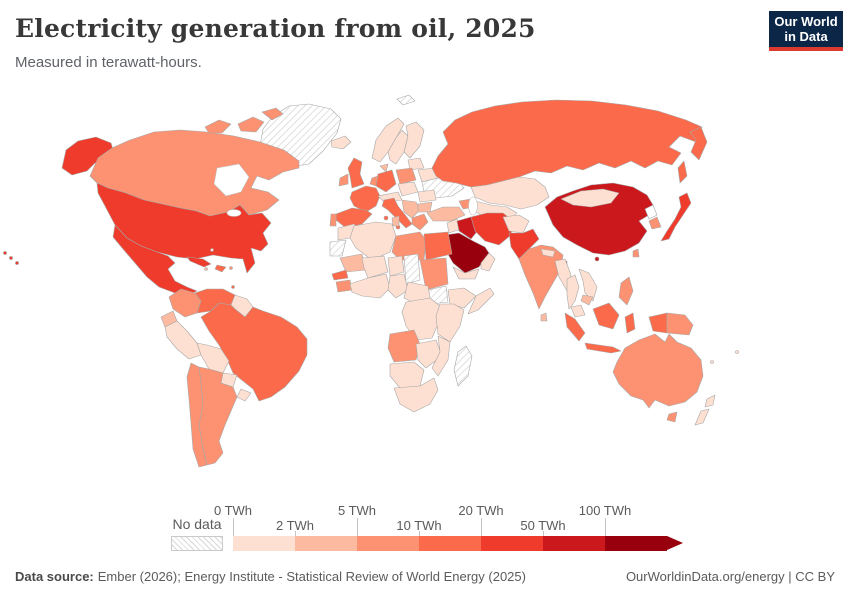 The width and height of the screenshot is (850, 600). Describe the element at coordinates (450, 323) in the screenshot. I see `region-east-africa` at that location.